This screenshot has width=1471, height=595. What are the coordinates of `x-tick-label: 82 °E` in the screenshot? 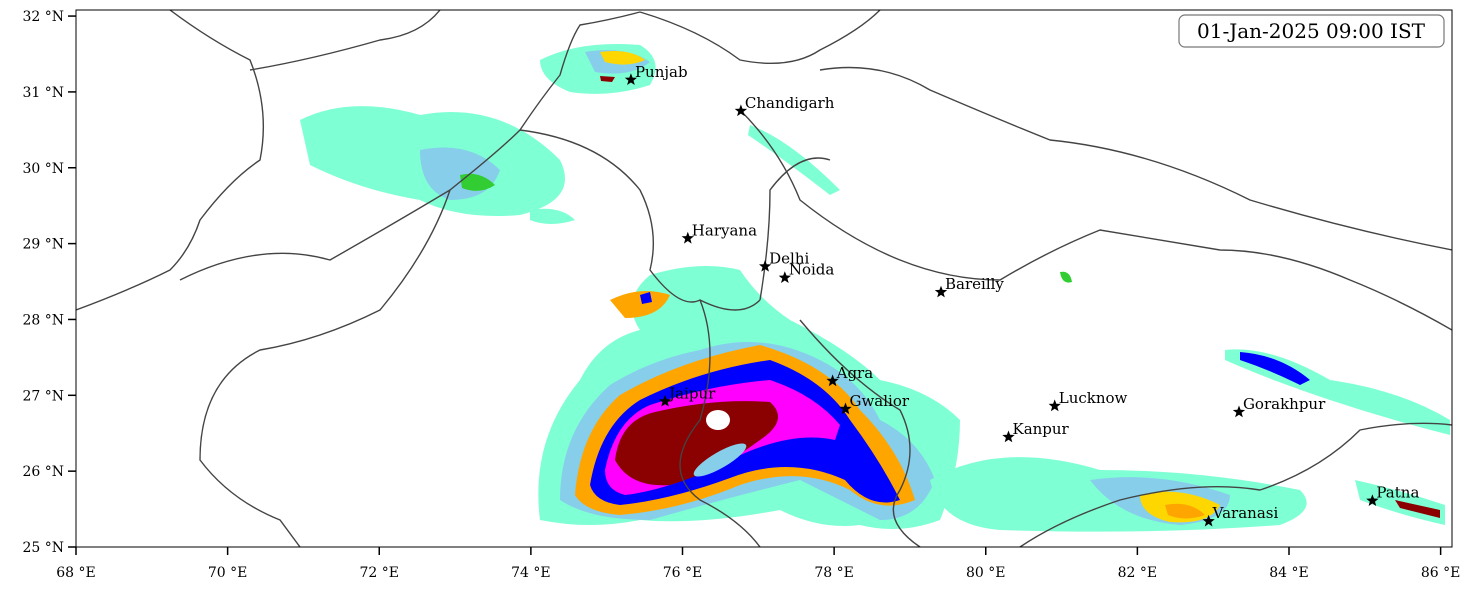 It's located at (1137, 573).